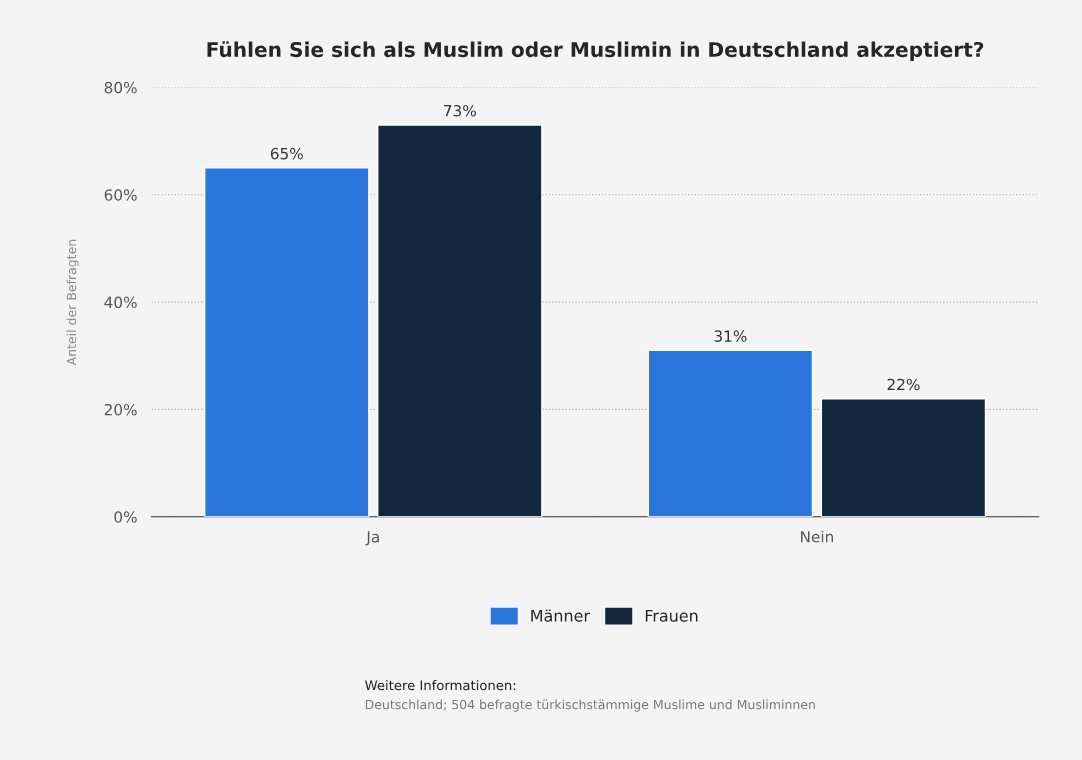 This screenshot has height=760, width=1082. Describe the element at coordinates (372, 538) in the screenshot. I see `x-tick-label: Ja` at that location.